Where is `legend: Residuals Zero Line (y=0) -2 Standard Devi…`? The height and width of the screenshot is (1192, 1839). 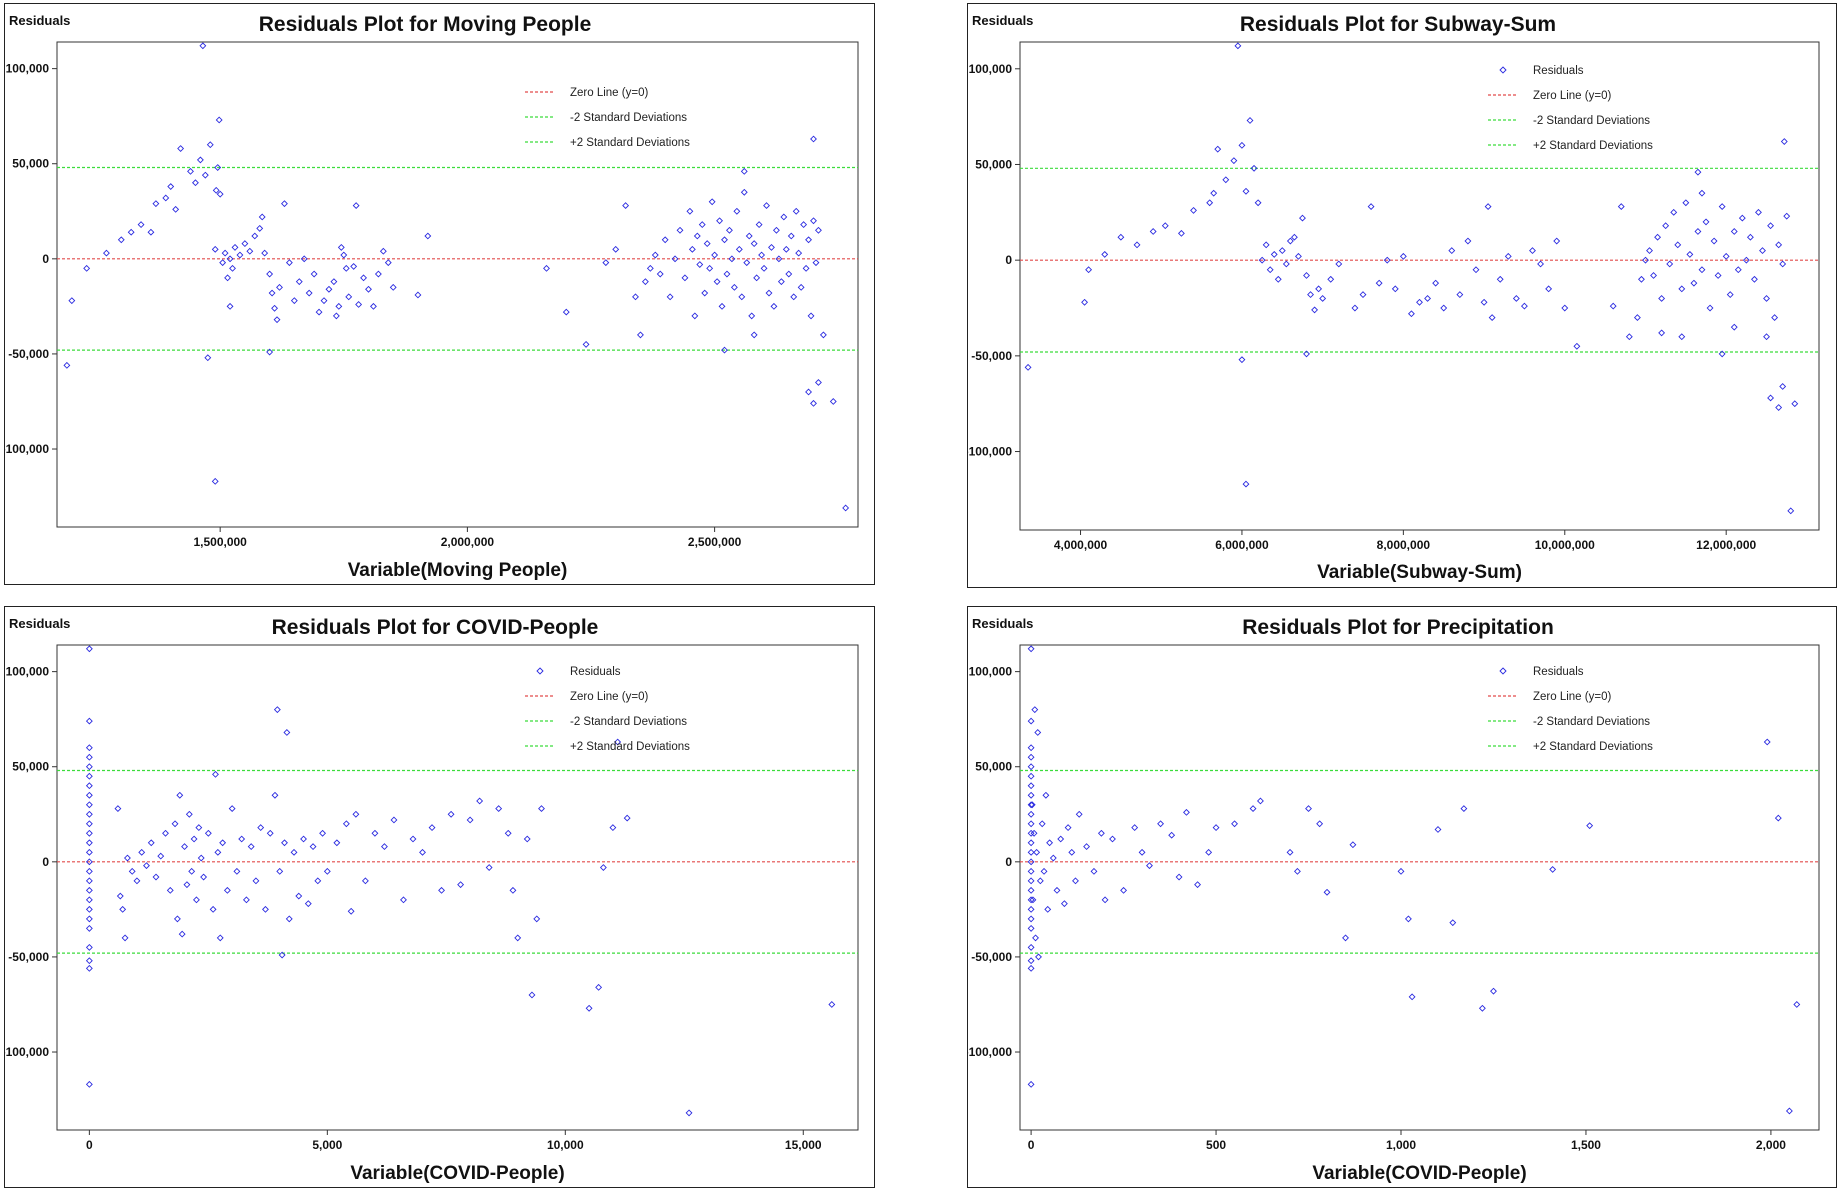
legend: Residuals Zero Line (y=0) -2 Standard Devi… is located at coordinates (607, 709).